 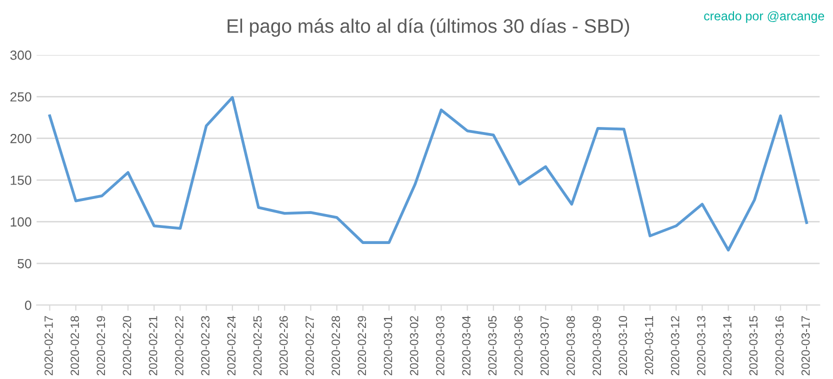 I want to click on x-tick-label: 2020-02-29, so click(x=362, y=346).